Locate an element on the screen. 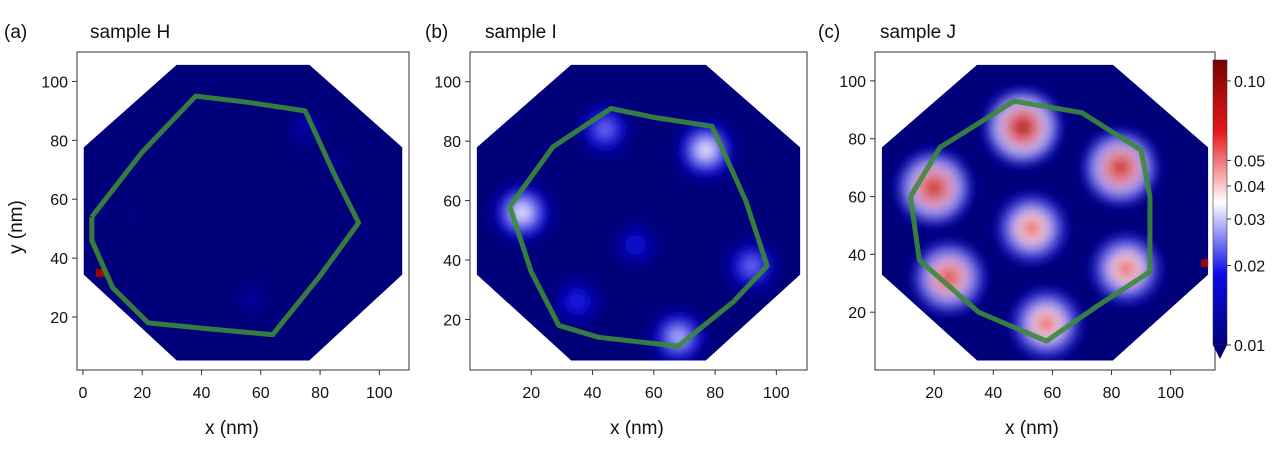 This screenshot has height=455, width=1280. x-tick-label: 0 is located at coordinates (82, 393).